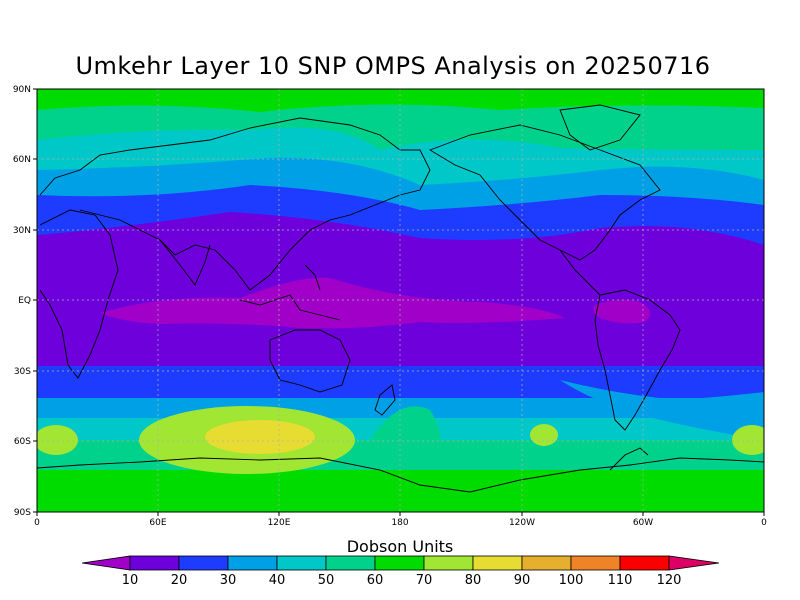  I want to click on colorbar-label: 60, so click(375, 580).